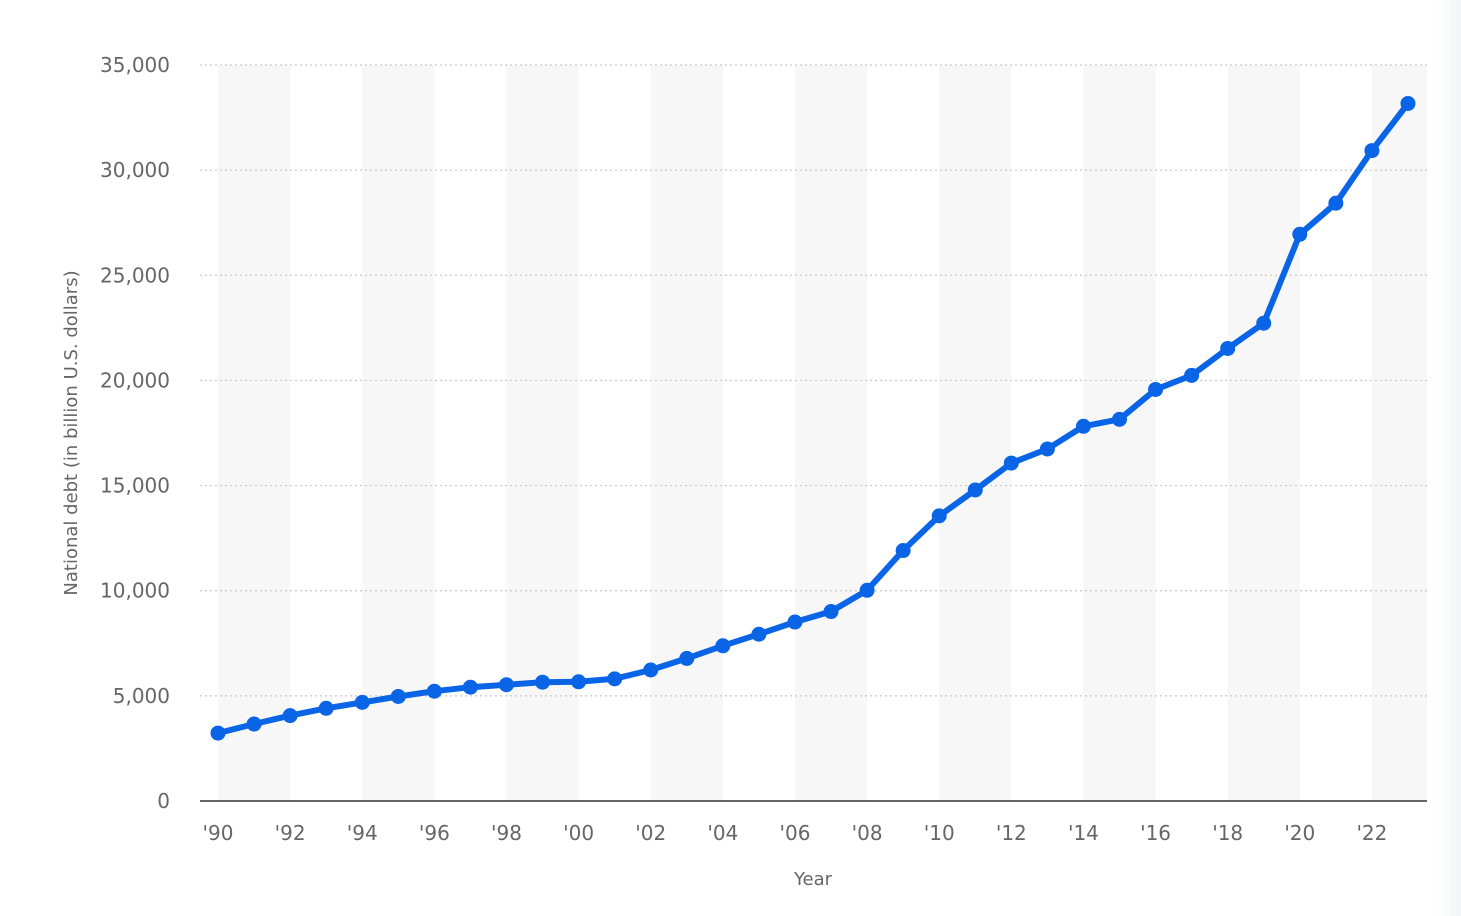  What do you see at coordinates (722, 833) in the screenshot?
I see `x-tick-label: '04` at bounding box center [722, 833].